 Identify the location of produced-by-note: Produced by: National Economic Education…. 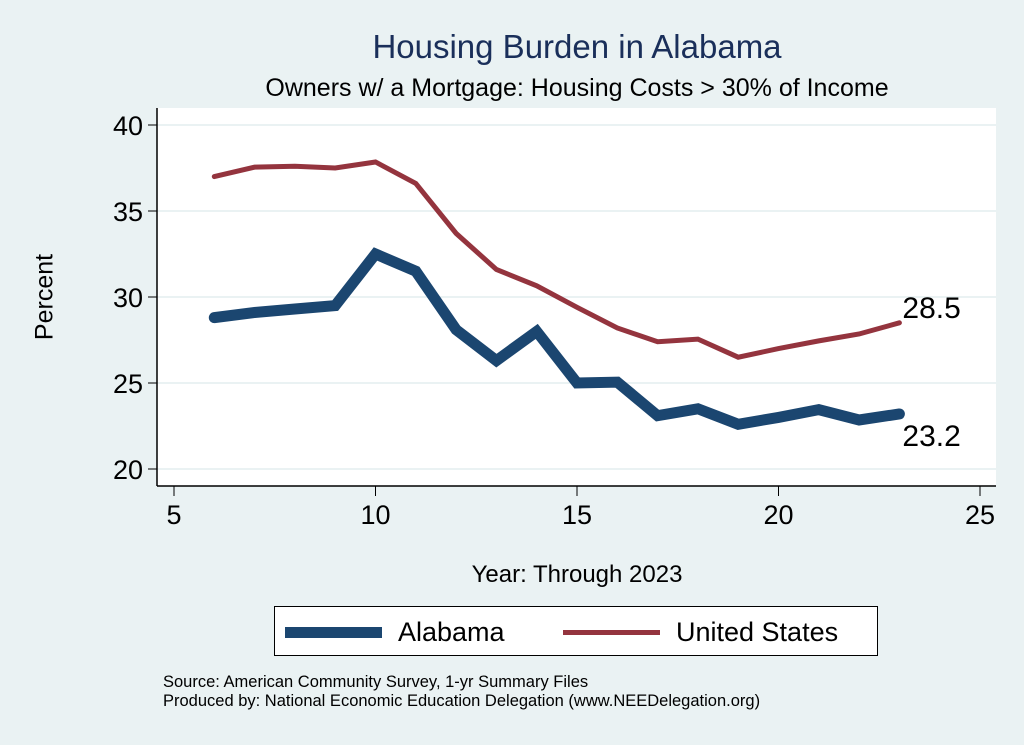
(462, 701).